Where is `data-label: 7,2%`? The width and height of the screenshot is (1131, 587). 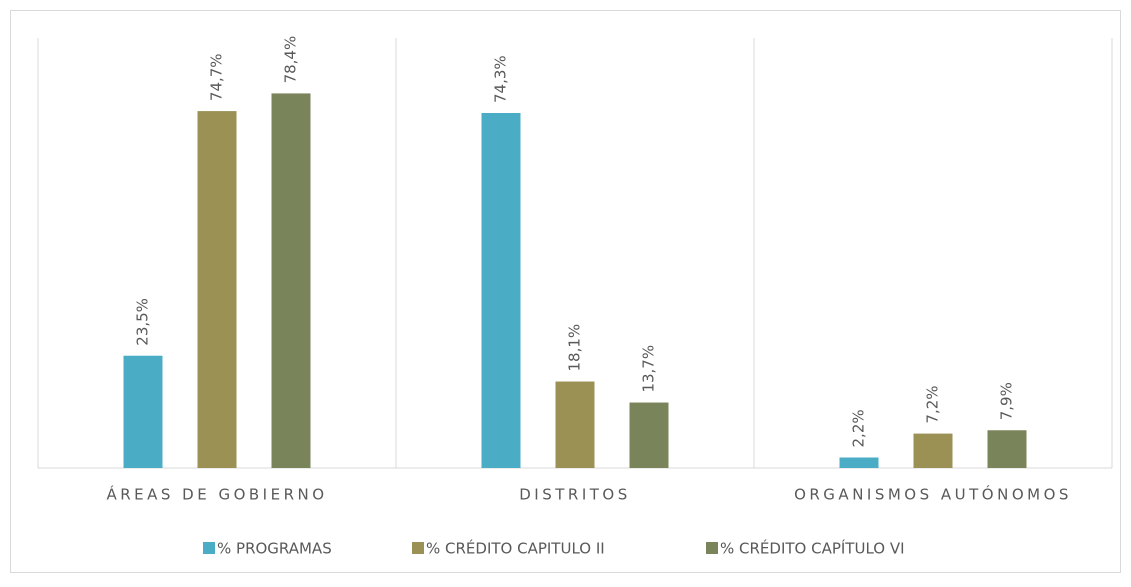
data-label: 7,2% is located at coordinates (933, 404).